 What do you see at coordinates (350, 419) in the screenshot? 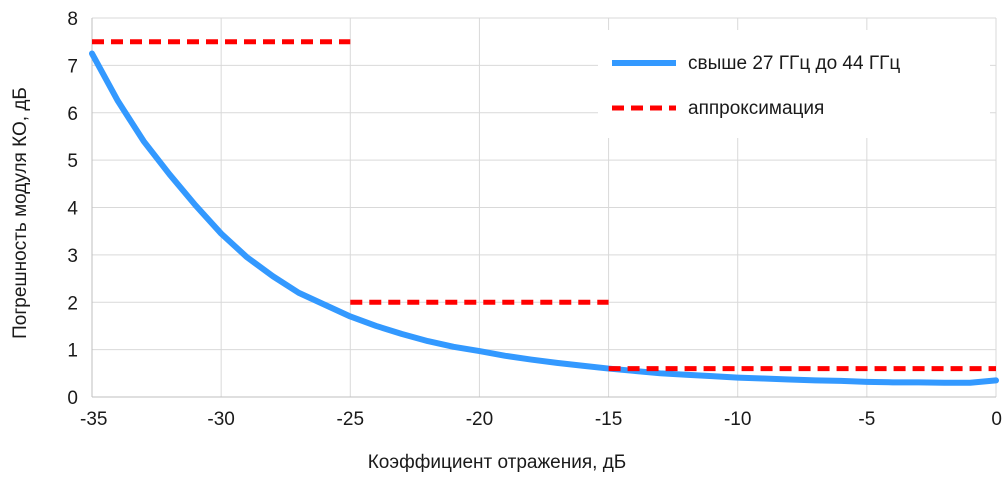
I see `x-tick-label: -25` at bounding box center [350, 419].